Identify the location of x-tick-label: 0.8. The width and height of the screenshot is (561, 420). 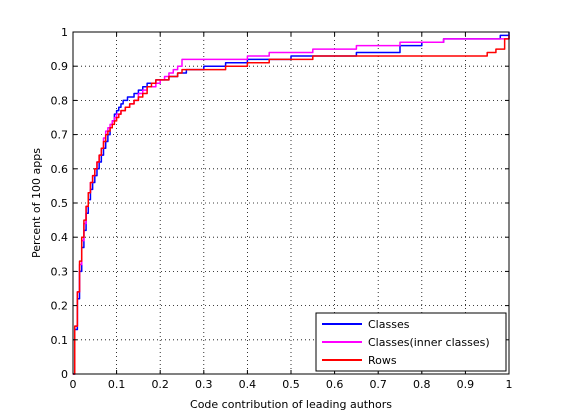
(422, 384).